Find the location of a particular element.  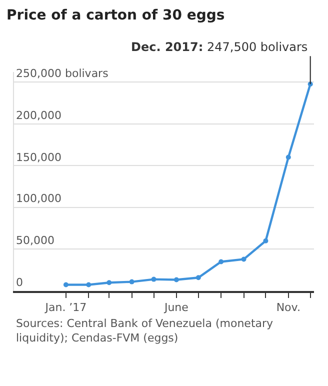

chart-title: Price of a carton of 30 eggs is located at coordinates (115, 15).